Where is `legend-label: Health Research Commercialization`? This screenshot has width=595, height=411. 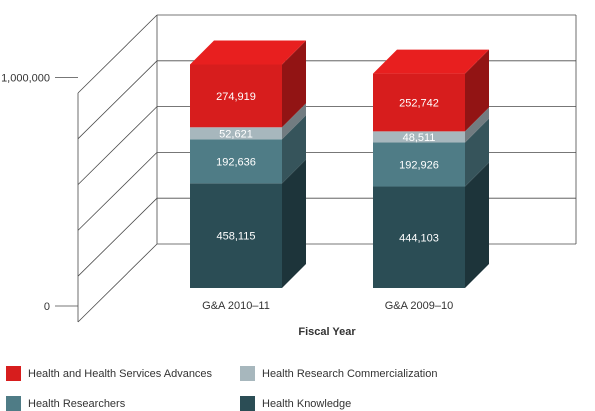 legend-label: Health Research Commercialization is located at coordinates (349, 374).